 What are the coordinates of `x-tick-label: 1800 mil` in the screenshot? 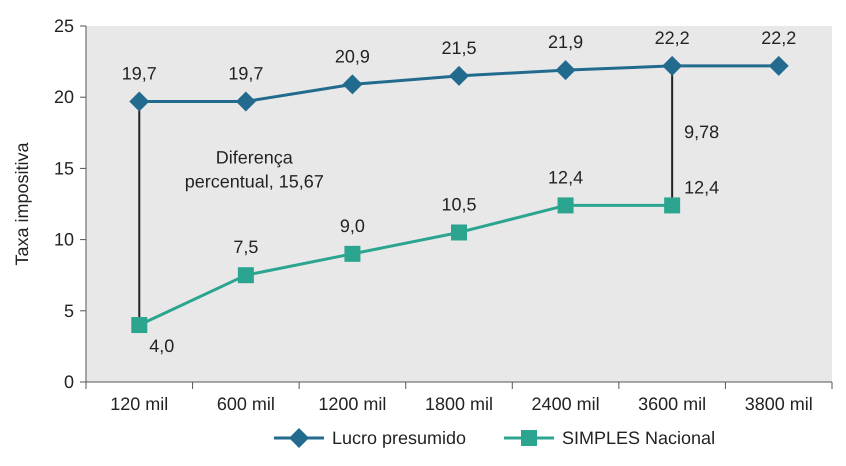 It's located at (459, 404).